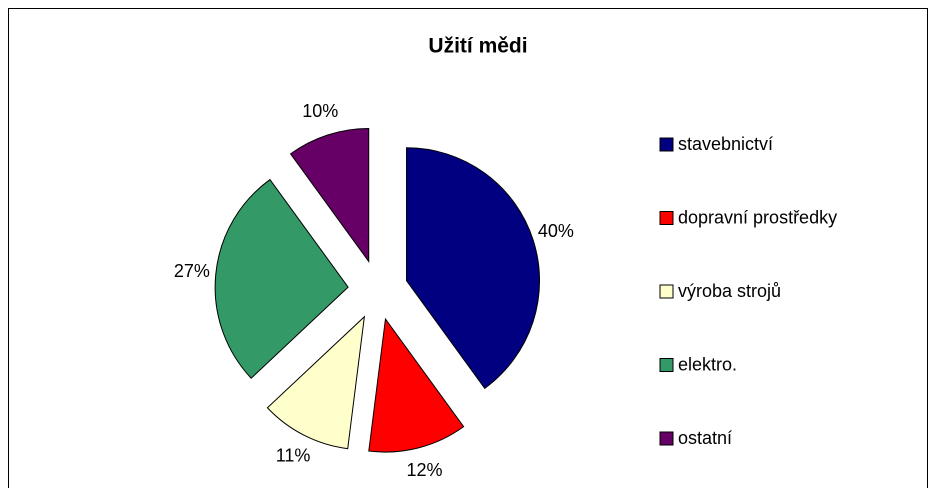 This screenshot has width=936, height=488. Describe the element at coordinates (556, 231) in the screenshot. I see `data-label: 40%` at that location.